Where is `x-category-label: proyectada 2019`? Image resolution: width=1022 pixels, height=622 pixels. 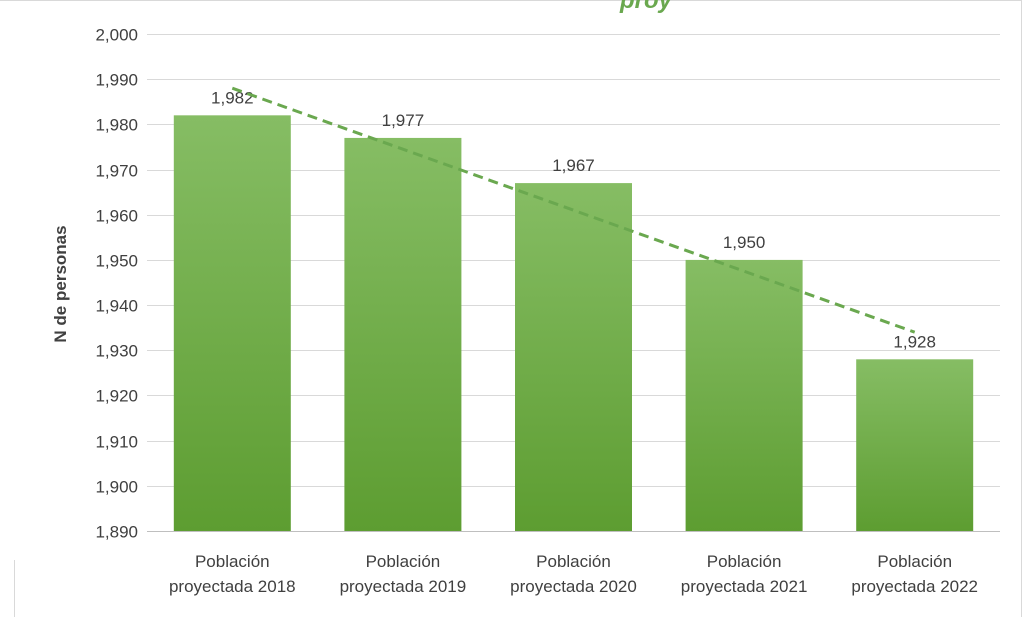
x-category-label: proyectada 2019 is located at coordinates (403, 586).